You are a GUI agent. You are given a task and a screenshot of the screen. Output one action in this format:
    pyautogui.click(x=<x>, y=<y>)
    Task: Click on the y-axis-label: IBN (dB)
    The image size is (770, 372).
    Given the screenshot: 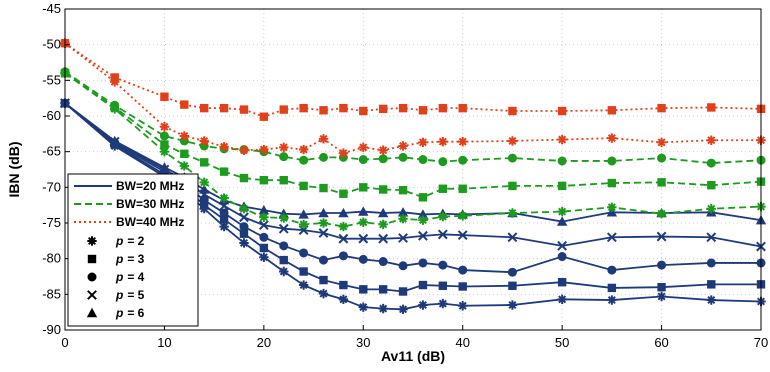 What is the action you would take?
    pyautogui.click(x=14, y=170)
    